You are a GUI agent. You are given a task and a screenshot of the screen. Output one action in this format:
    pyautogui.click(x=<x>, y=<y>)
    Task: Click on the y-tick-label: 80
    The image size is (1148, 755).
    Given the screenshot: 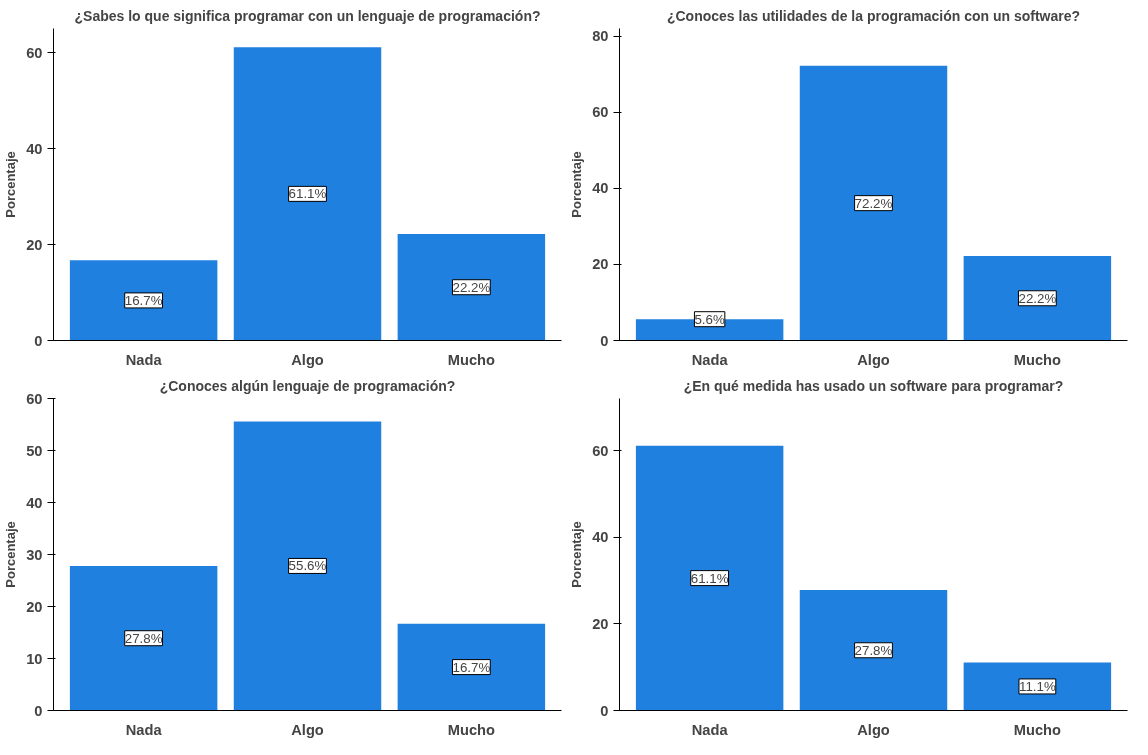 What is the action you would take?
    pyautogui.click(x=600, y=36)
    